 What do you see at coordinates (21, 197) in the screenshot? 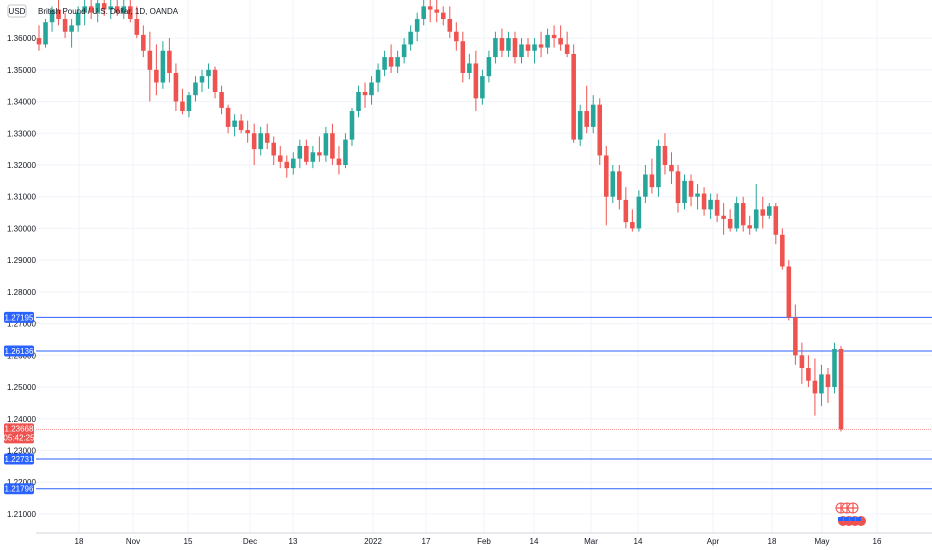
I see `y-tick-label: 1.31000` at bounding box center [21, 197].